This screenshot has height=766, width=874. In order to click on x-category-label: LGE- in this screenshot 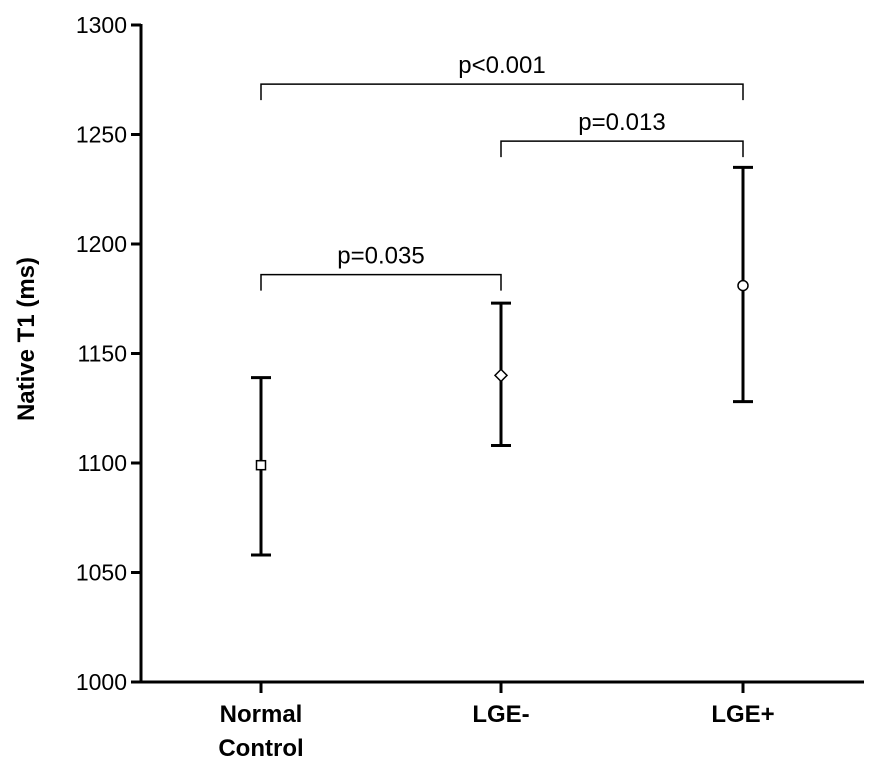, I will do `click(500, 714)`.